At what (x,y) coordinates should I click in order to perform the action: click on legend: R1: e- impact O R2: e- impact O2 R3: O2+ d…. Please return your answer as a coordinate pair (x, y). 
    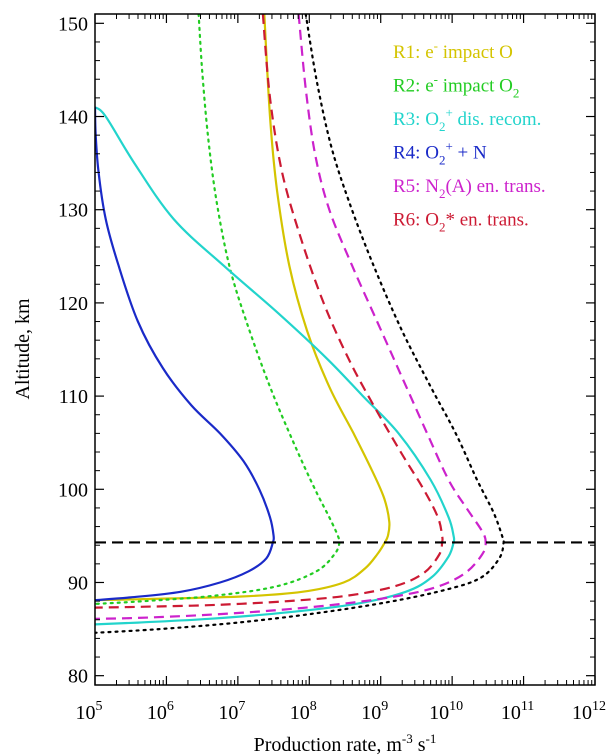
    Looking at the image, I should click on (469, 136).